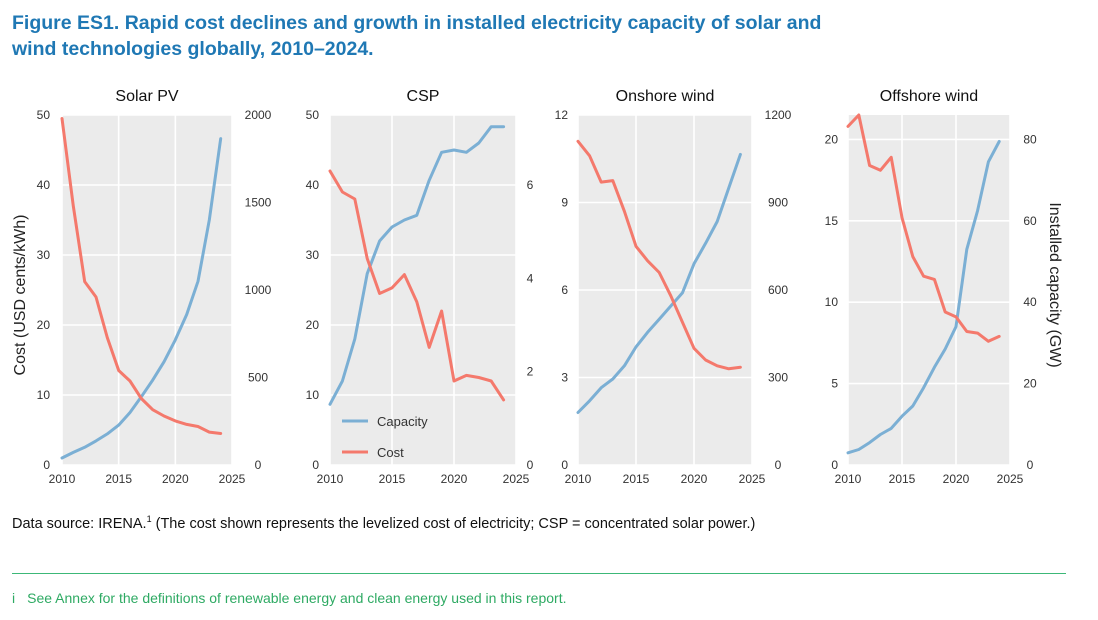  Describe the element at coordinates (564, 378) in the screenshot. I see `y-tick-label-left: 3` at that location.